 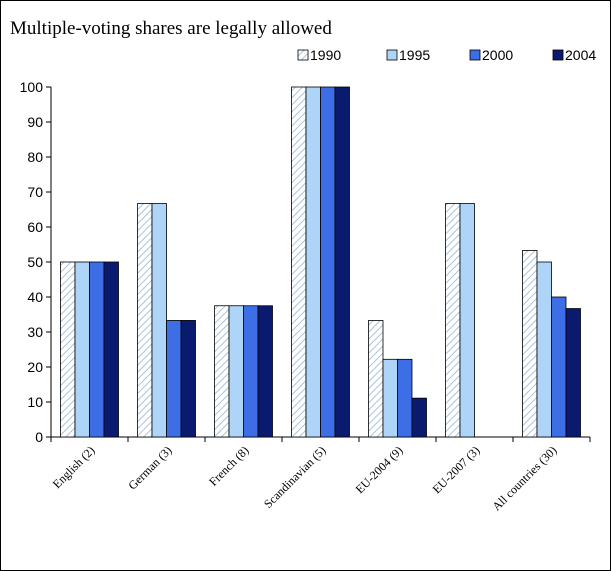 I want to click on legend-label-1990: 1990, so click(x=325, y=55).